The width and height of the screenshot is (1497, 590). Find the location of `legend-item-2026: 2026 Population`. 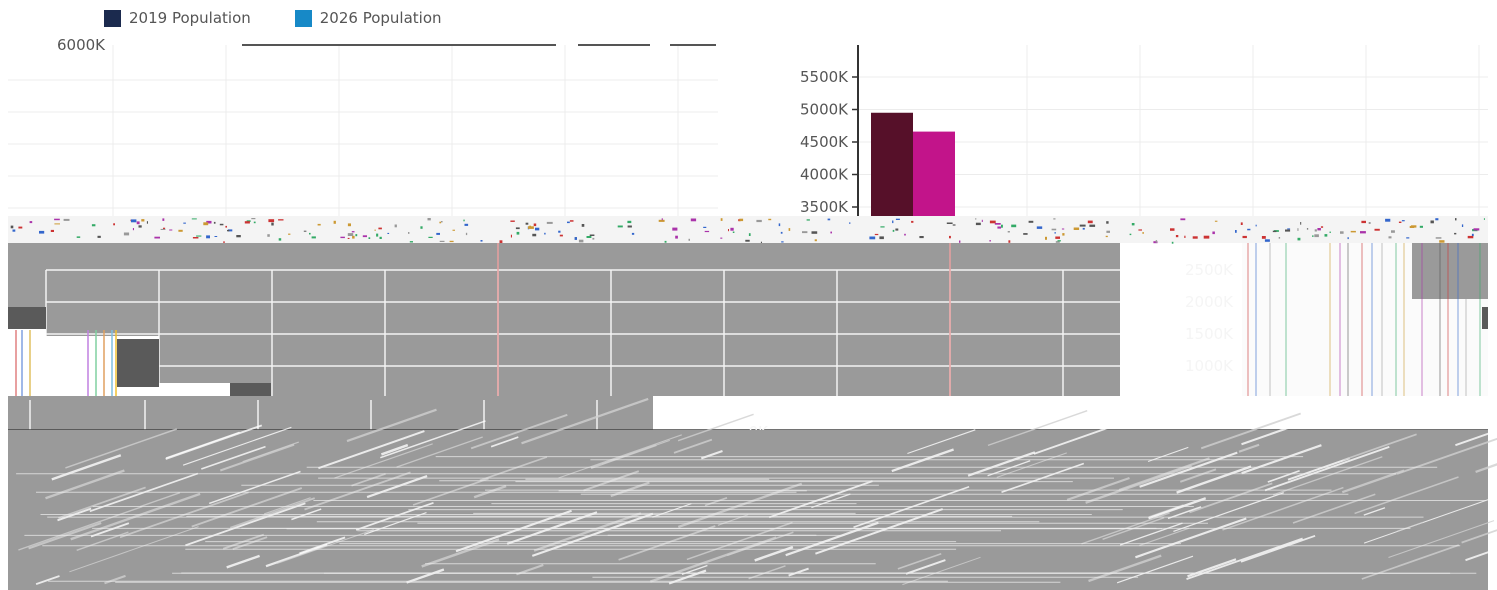

legend-item-2026: 2026 Population is located at coordinates (368, 18).